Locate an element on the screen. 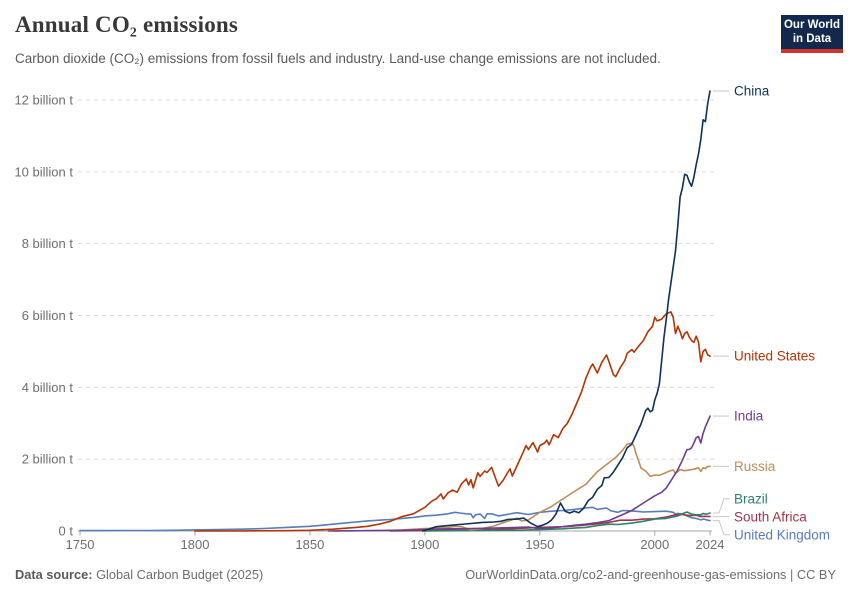 The image size is (850, 600). x-tick-label: 1800 is located at coordinates (195, 544).